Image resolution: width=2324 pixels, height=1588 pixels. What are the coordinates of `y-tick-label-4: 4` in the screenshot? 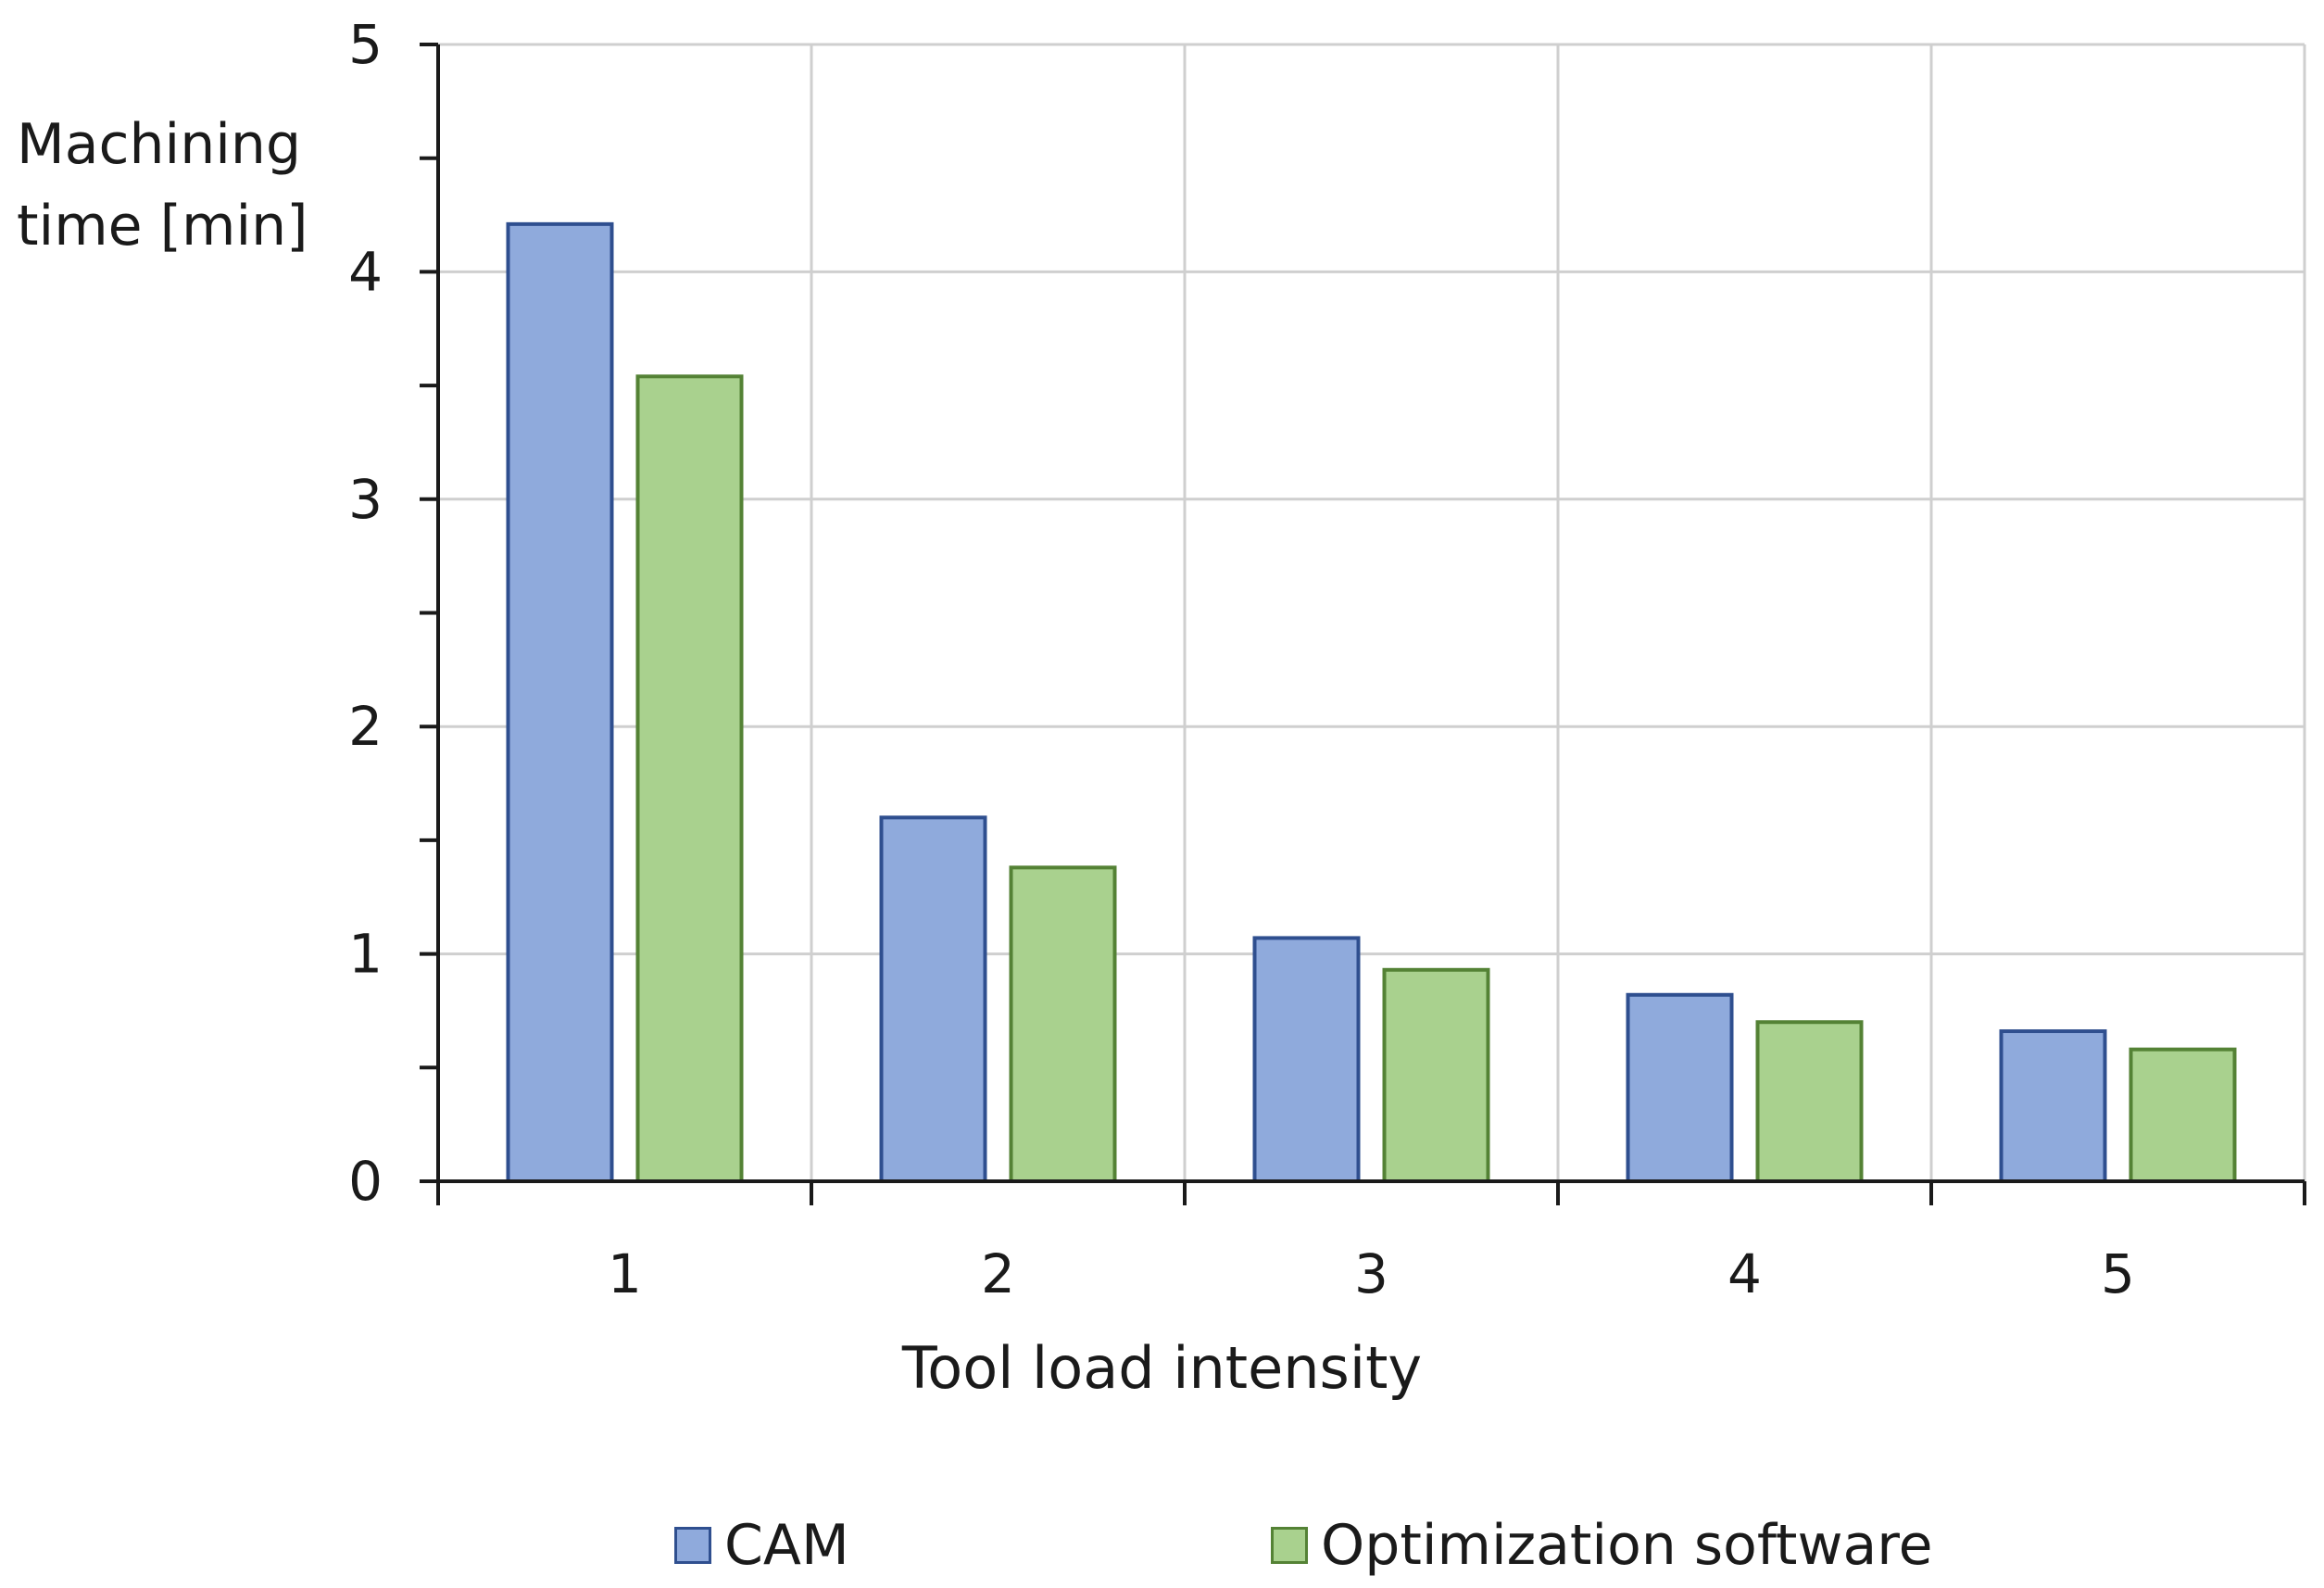 It's located at (365, 271).